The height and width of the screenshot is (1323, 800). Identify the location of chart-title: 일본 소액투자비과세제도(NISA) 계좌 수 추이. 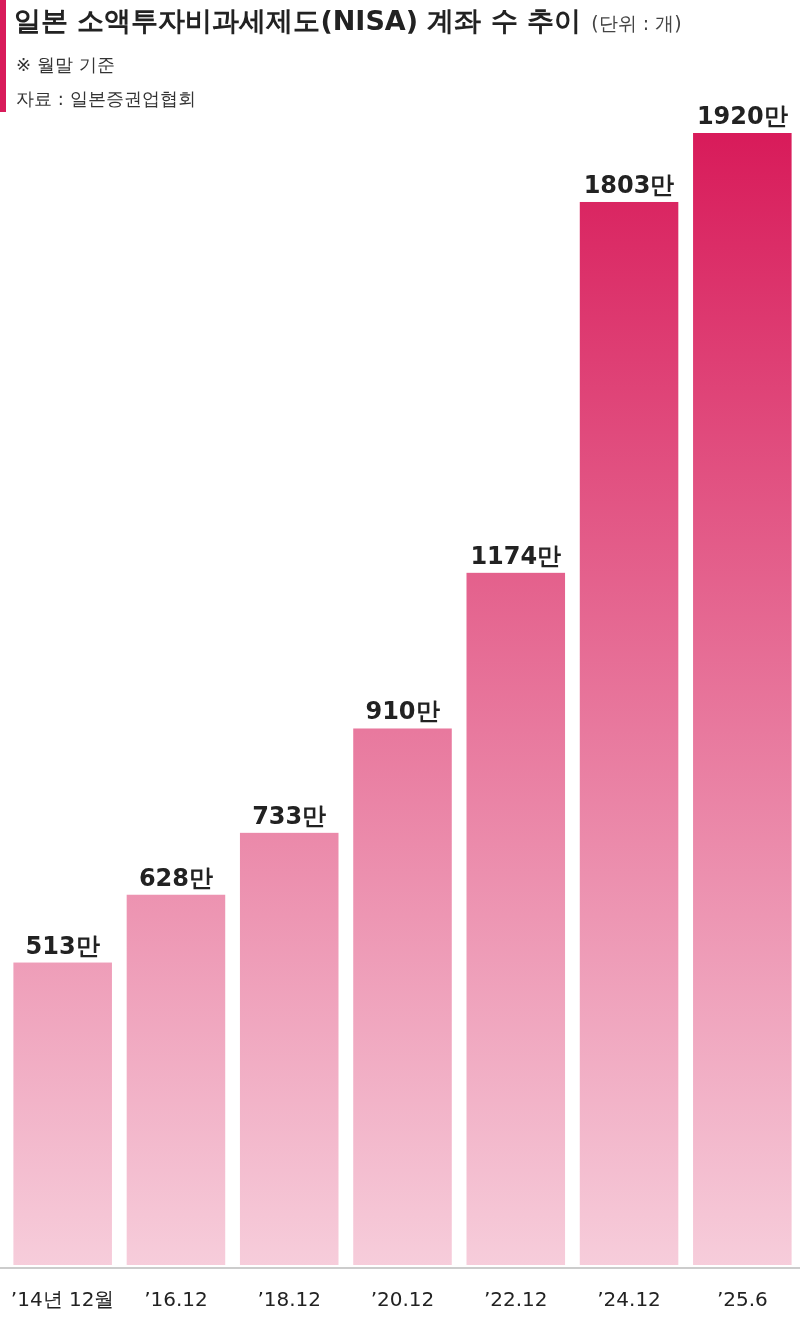
(298, 20).